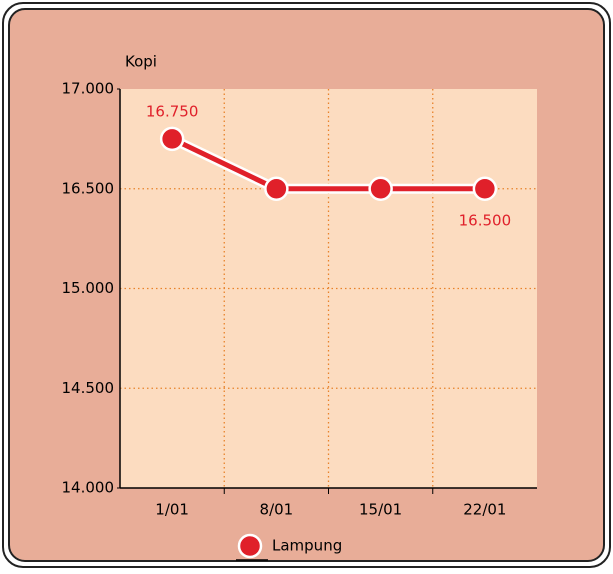 This screenshot has width=613, height=574. I want to click on data-label: 16.500, so click(485, 220).